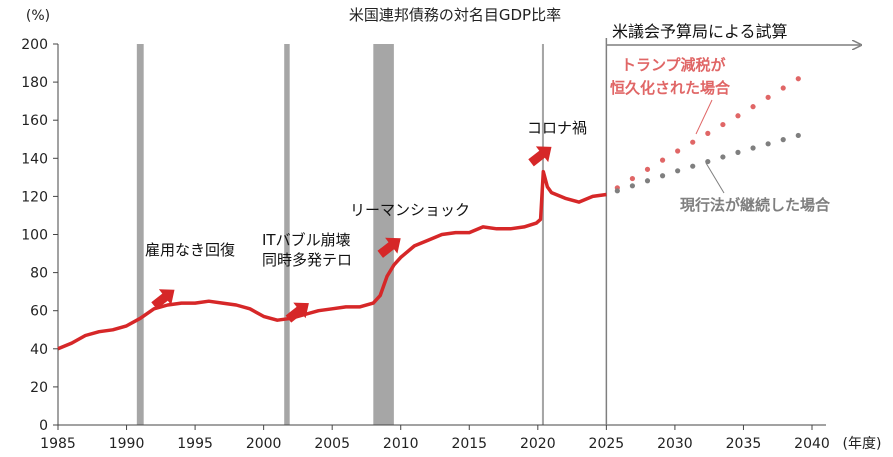 This screenshot has height=457, width=893. Describe the element at coordinates (34, 45) in the screenshot. I see `y-tick-label: 200` at that location.